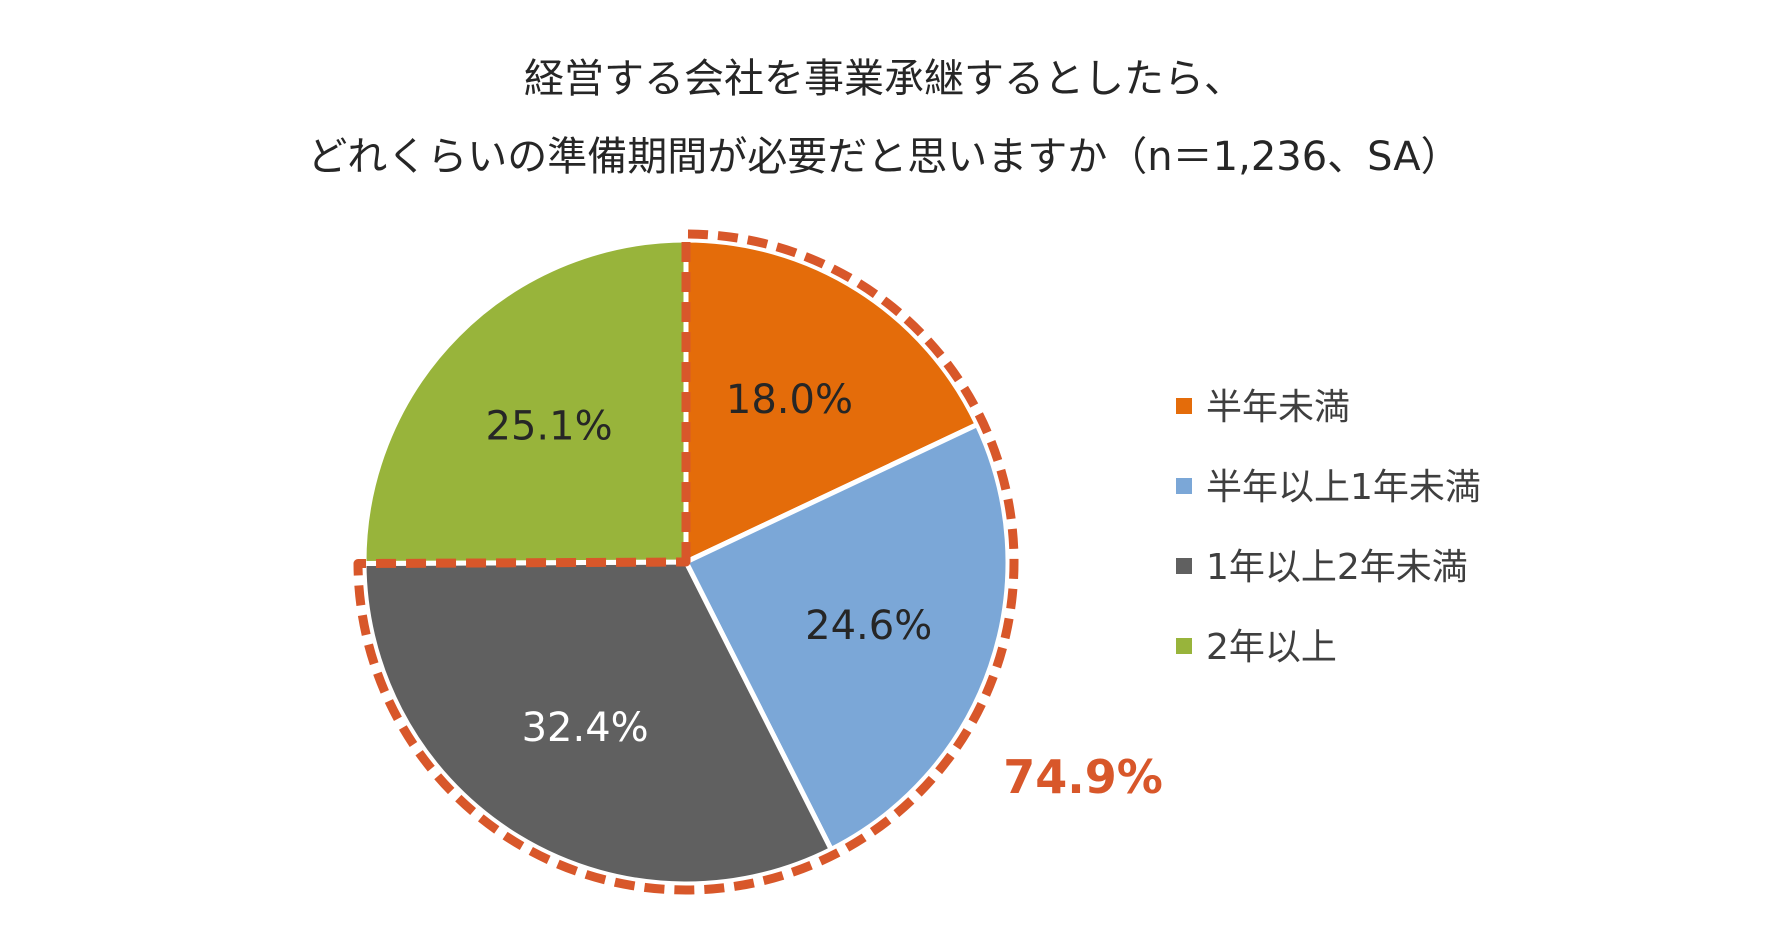 This screenshot has width=1769, height=936. Describe the element at coordinates (789, 400) in the screenshot. I see `slice-label-1: 18.0%` at that location.